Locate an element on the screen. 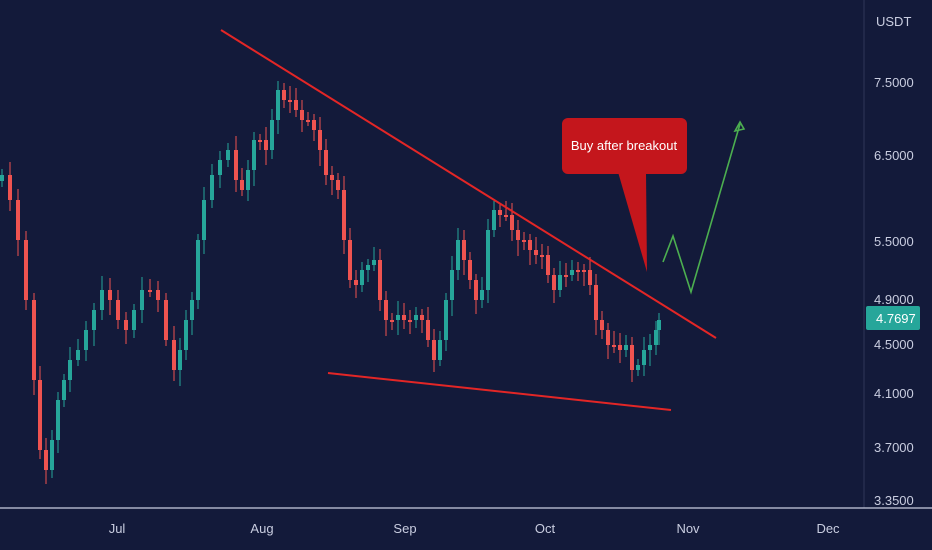 The image size is (932, 550). price-tick-label: 4.5000 is located at coordinates (894, 344).